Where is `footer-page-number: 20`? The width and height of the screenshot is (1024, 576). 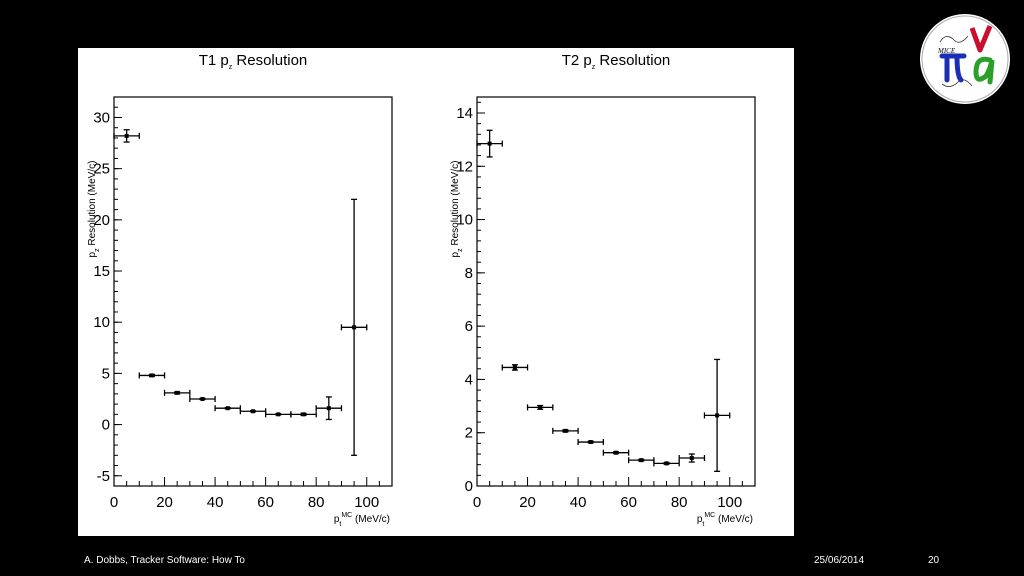
footer-page-number: 20 is located at coordinates (934, 560).